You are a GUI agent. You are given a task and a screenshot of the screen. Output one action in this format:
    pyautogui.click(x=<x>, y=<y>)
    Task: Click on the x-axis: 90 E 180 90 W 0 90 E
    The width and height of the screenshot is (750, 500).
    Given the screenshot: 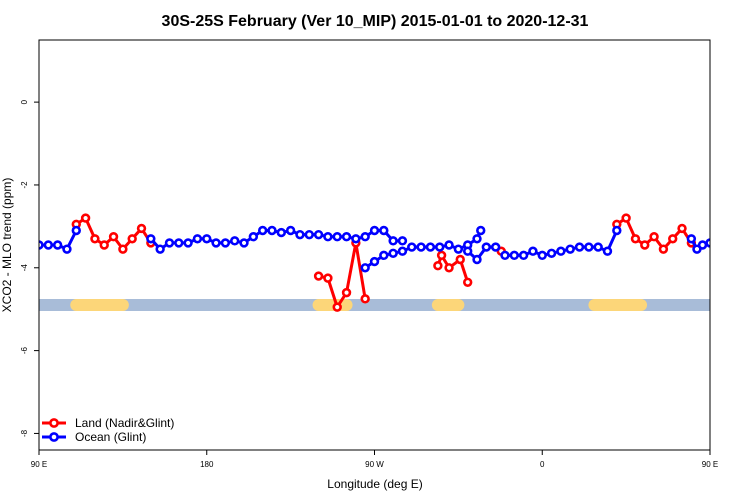 What is the action you would take?
    pyautogui.click(x=374, y=459)
    